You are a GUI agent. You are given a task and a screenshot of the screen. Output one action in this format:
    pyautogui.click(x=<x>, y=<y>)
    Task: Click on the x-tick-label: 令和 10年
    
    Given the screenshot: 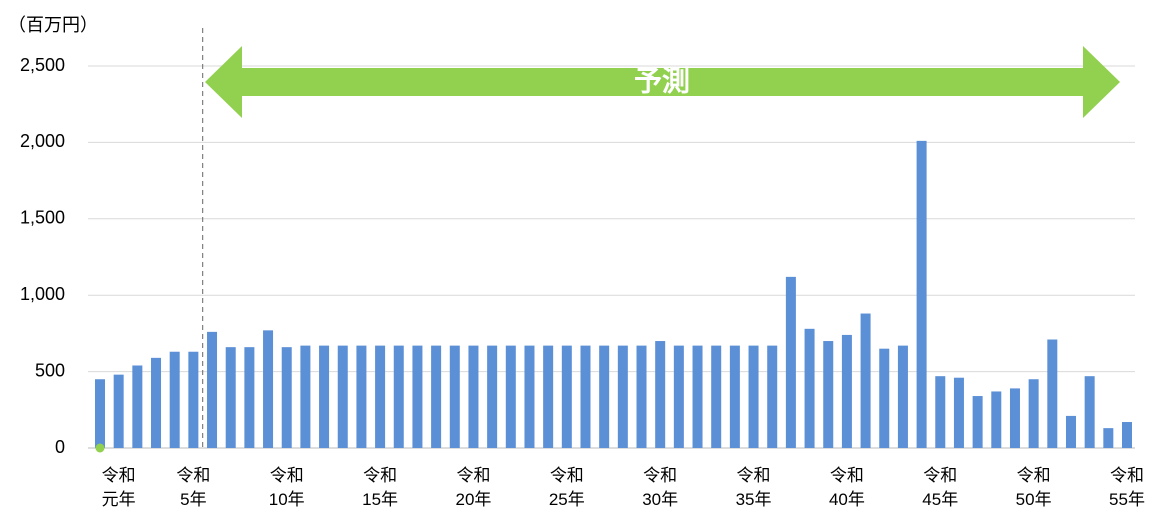 What is the action you would take?
    pyautogui.click(x=286, y=487)
    